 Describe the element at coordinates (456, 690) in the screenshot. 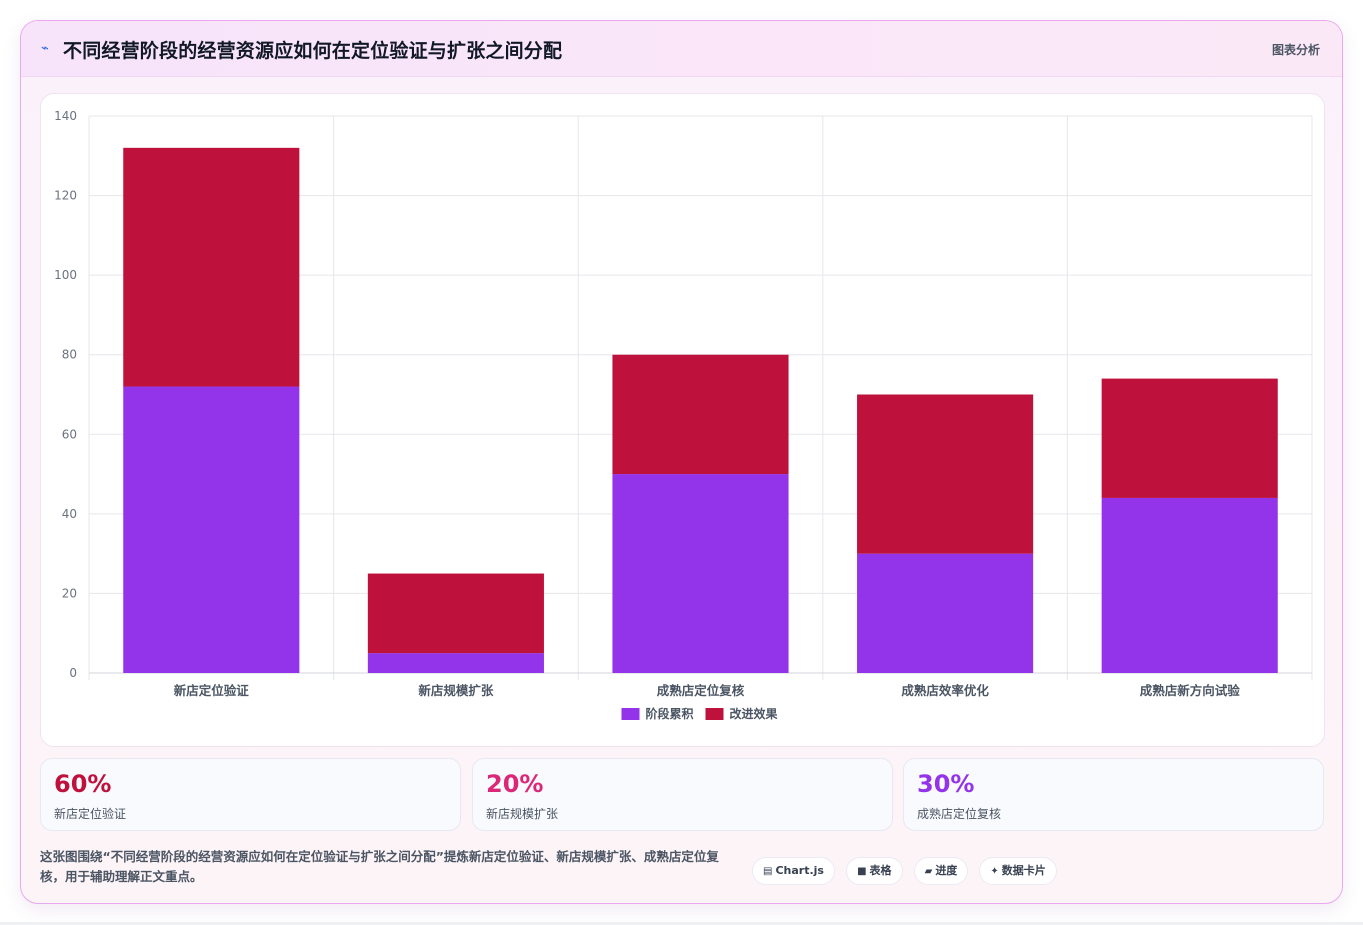

I see `x-tick-label: 新店规模扩张` at that location.